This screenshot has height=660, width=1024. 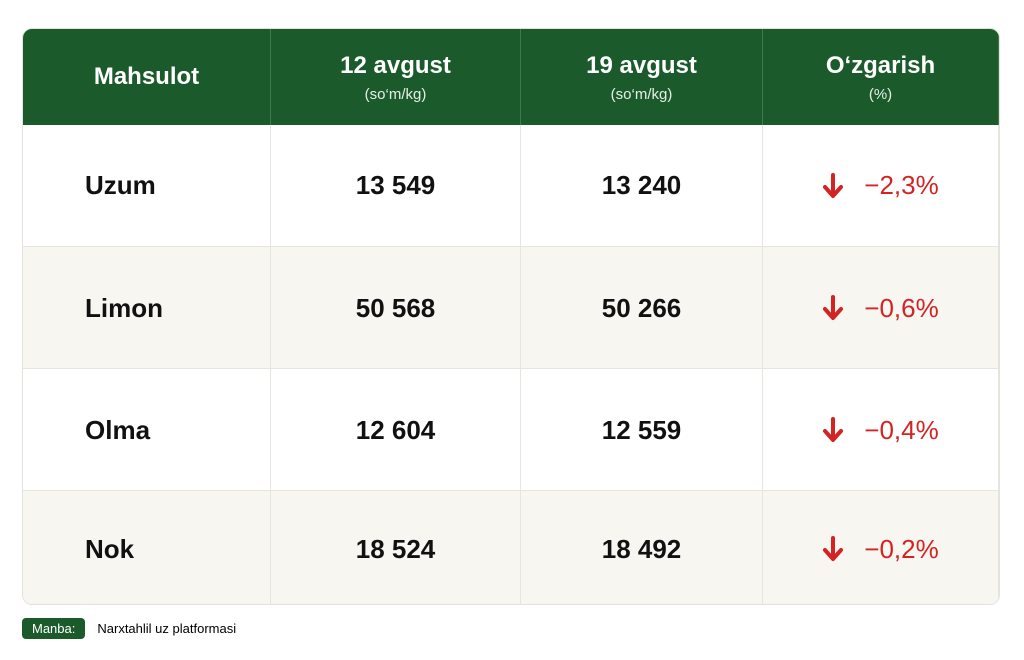 I want to click on header-title: 19 avgust, so click(x=641, y=65).